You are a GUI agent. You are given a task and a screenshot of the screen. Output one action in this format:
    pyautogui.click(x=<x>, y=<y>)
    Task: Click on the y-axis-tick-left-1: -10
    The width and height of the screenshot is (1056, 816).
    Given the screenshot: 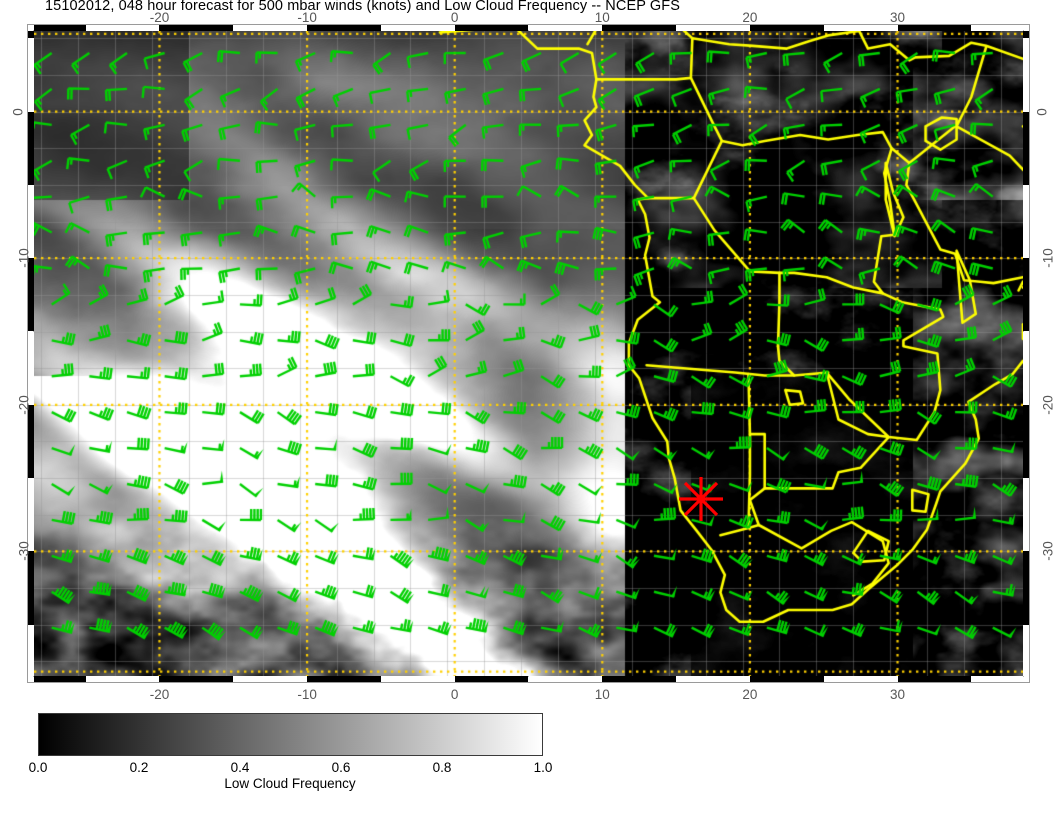 What is the action you would take?
    pyautogui.click(x=24, y=258)
    